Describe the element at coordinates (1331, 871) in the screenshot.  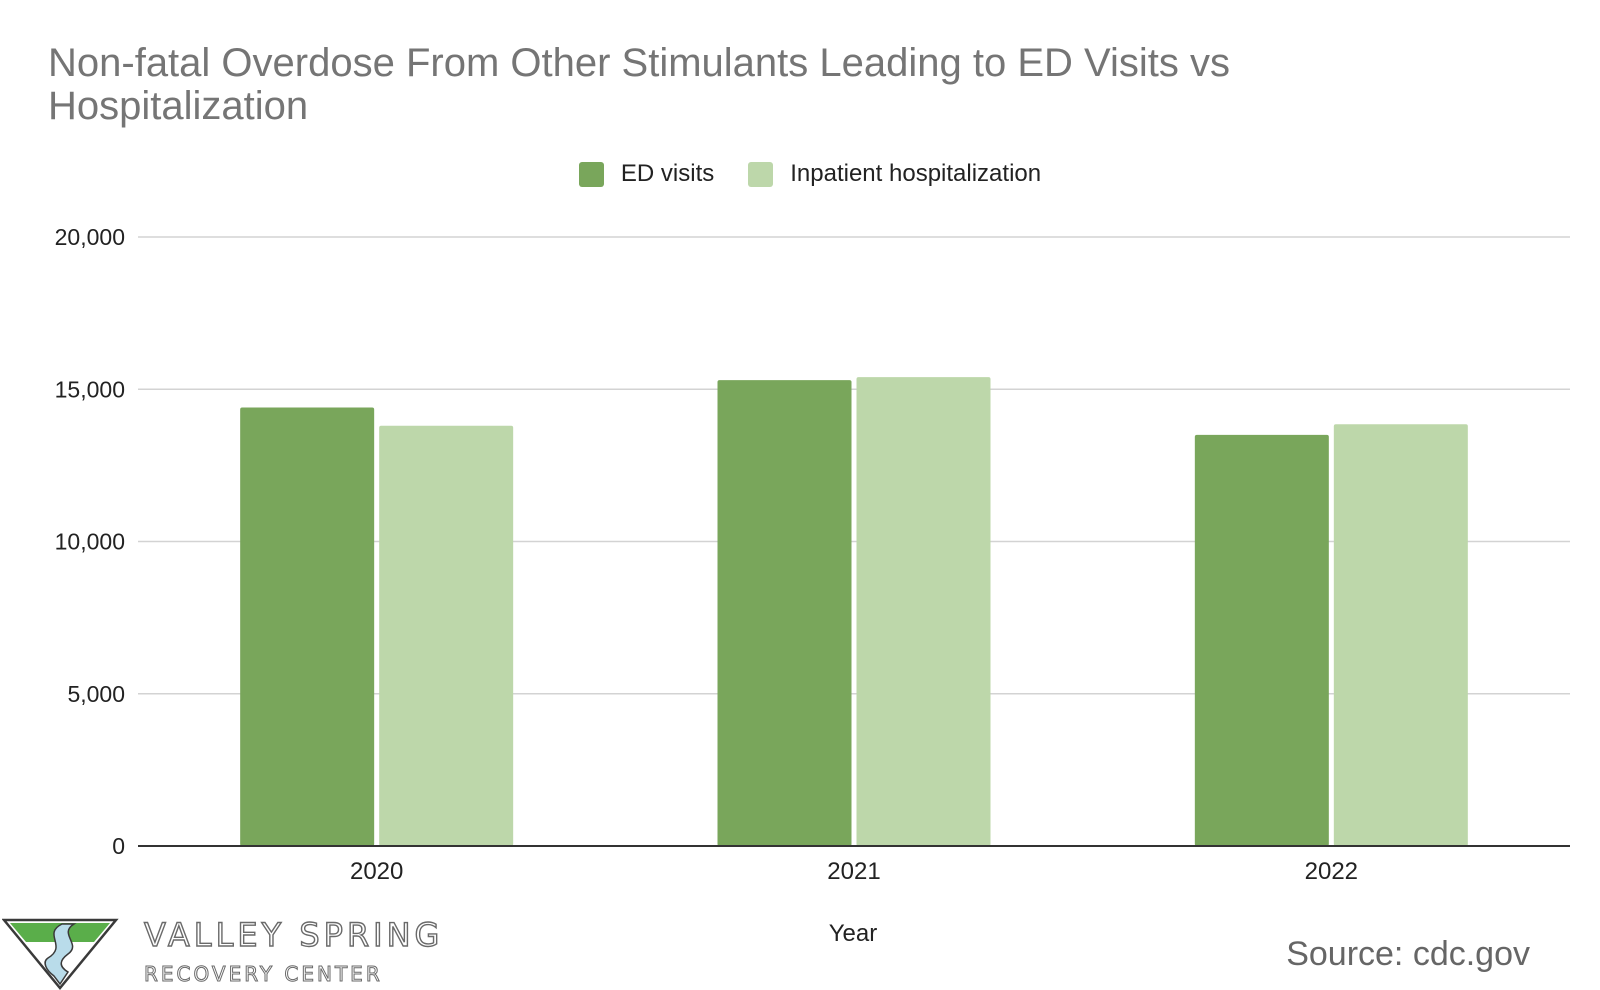
I see `x-tick-label: 2022` at that location.